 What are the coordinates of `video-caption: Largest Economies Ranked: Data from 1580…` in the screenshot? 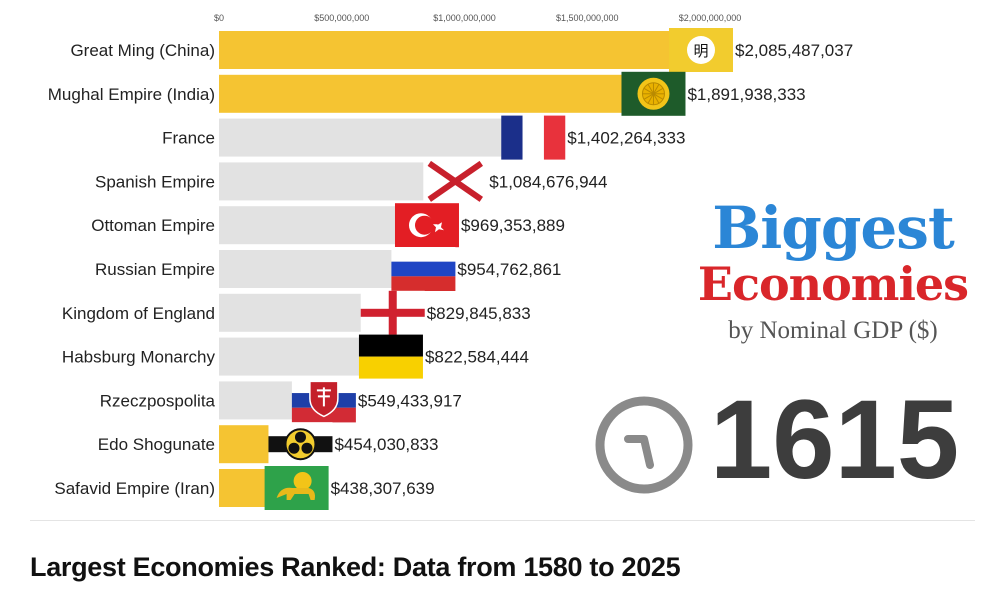 It's located at (355, 567).